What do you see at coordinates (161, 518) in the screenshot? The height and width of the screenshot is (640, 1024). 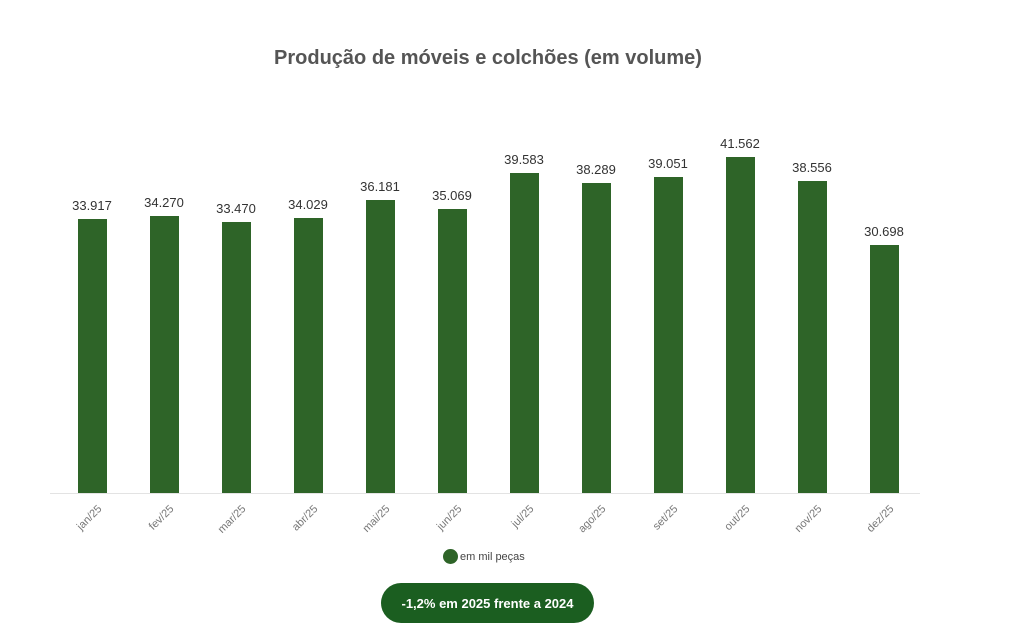 I see `x-tick-label: fev/25` at bounding box center [161, 518].